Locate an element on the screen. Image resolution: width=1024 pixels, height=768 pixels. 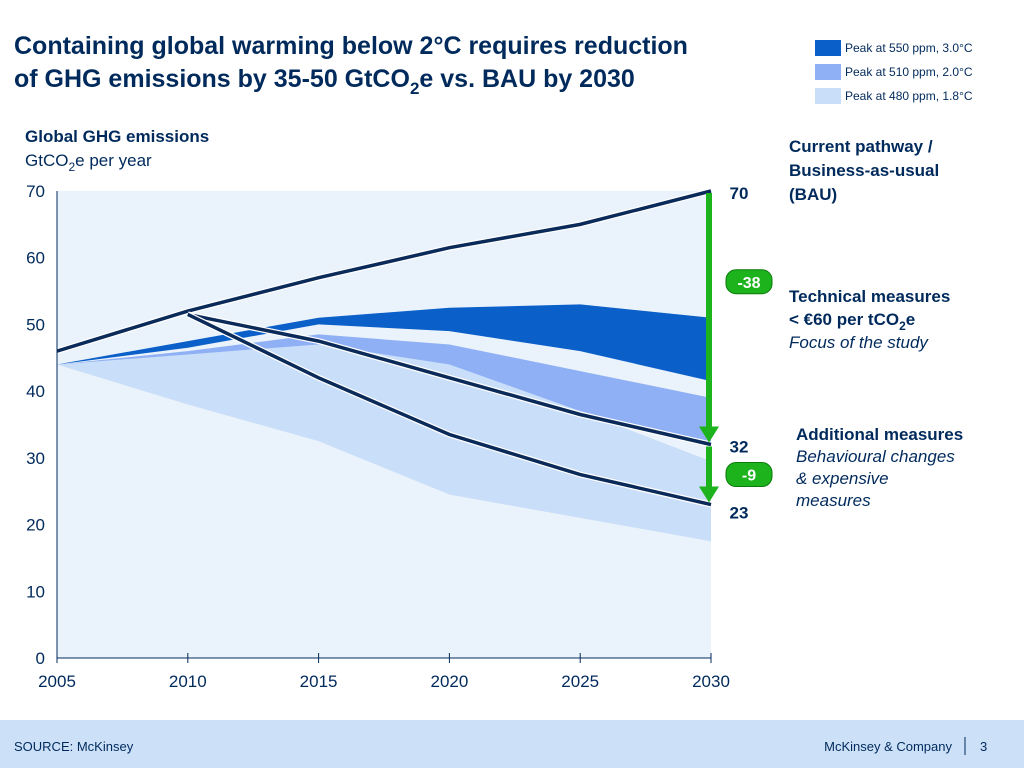
annotation: Behavioural changes is located at coordinates (875, 456).